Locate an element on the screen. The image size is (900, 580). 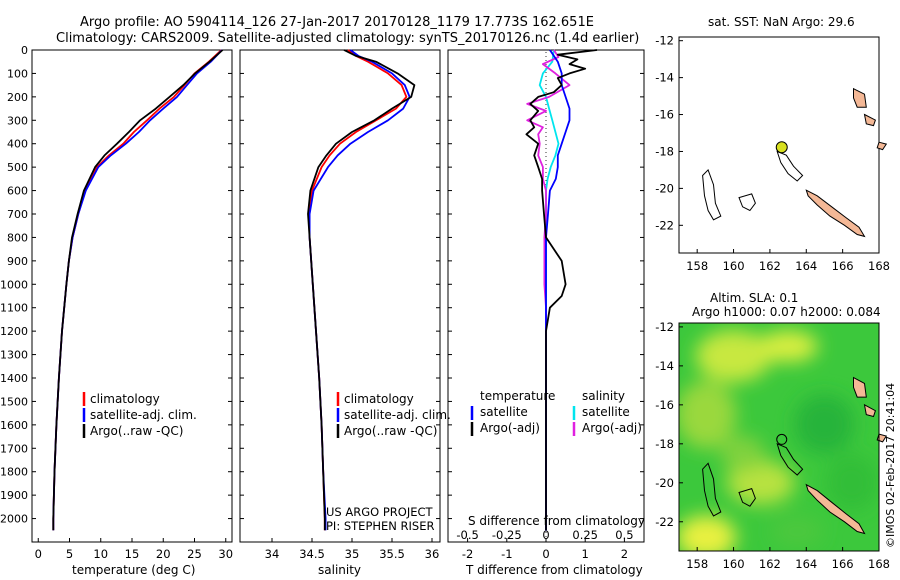
depth-tick-label: 1700 is located at coordinates (14, 448).